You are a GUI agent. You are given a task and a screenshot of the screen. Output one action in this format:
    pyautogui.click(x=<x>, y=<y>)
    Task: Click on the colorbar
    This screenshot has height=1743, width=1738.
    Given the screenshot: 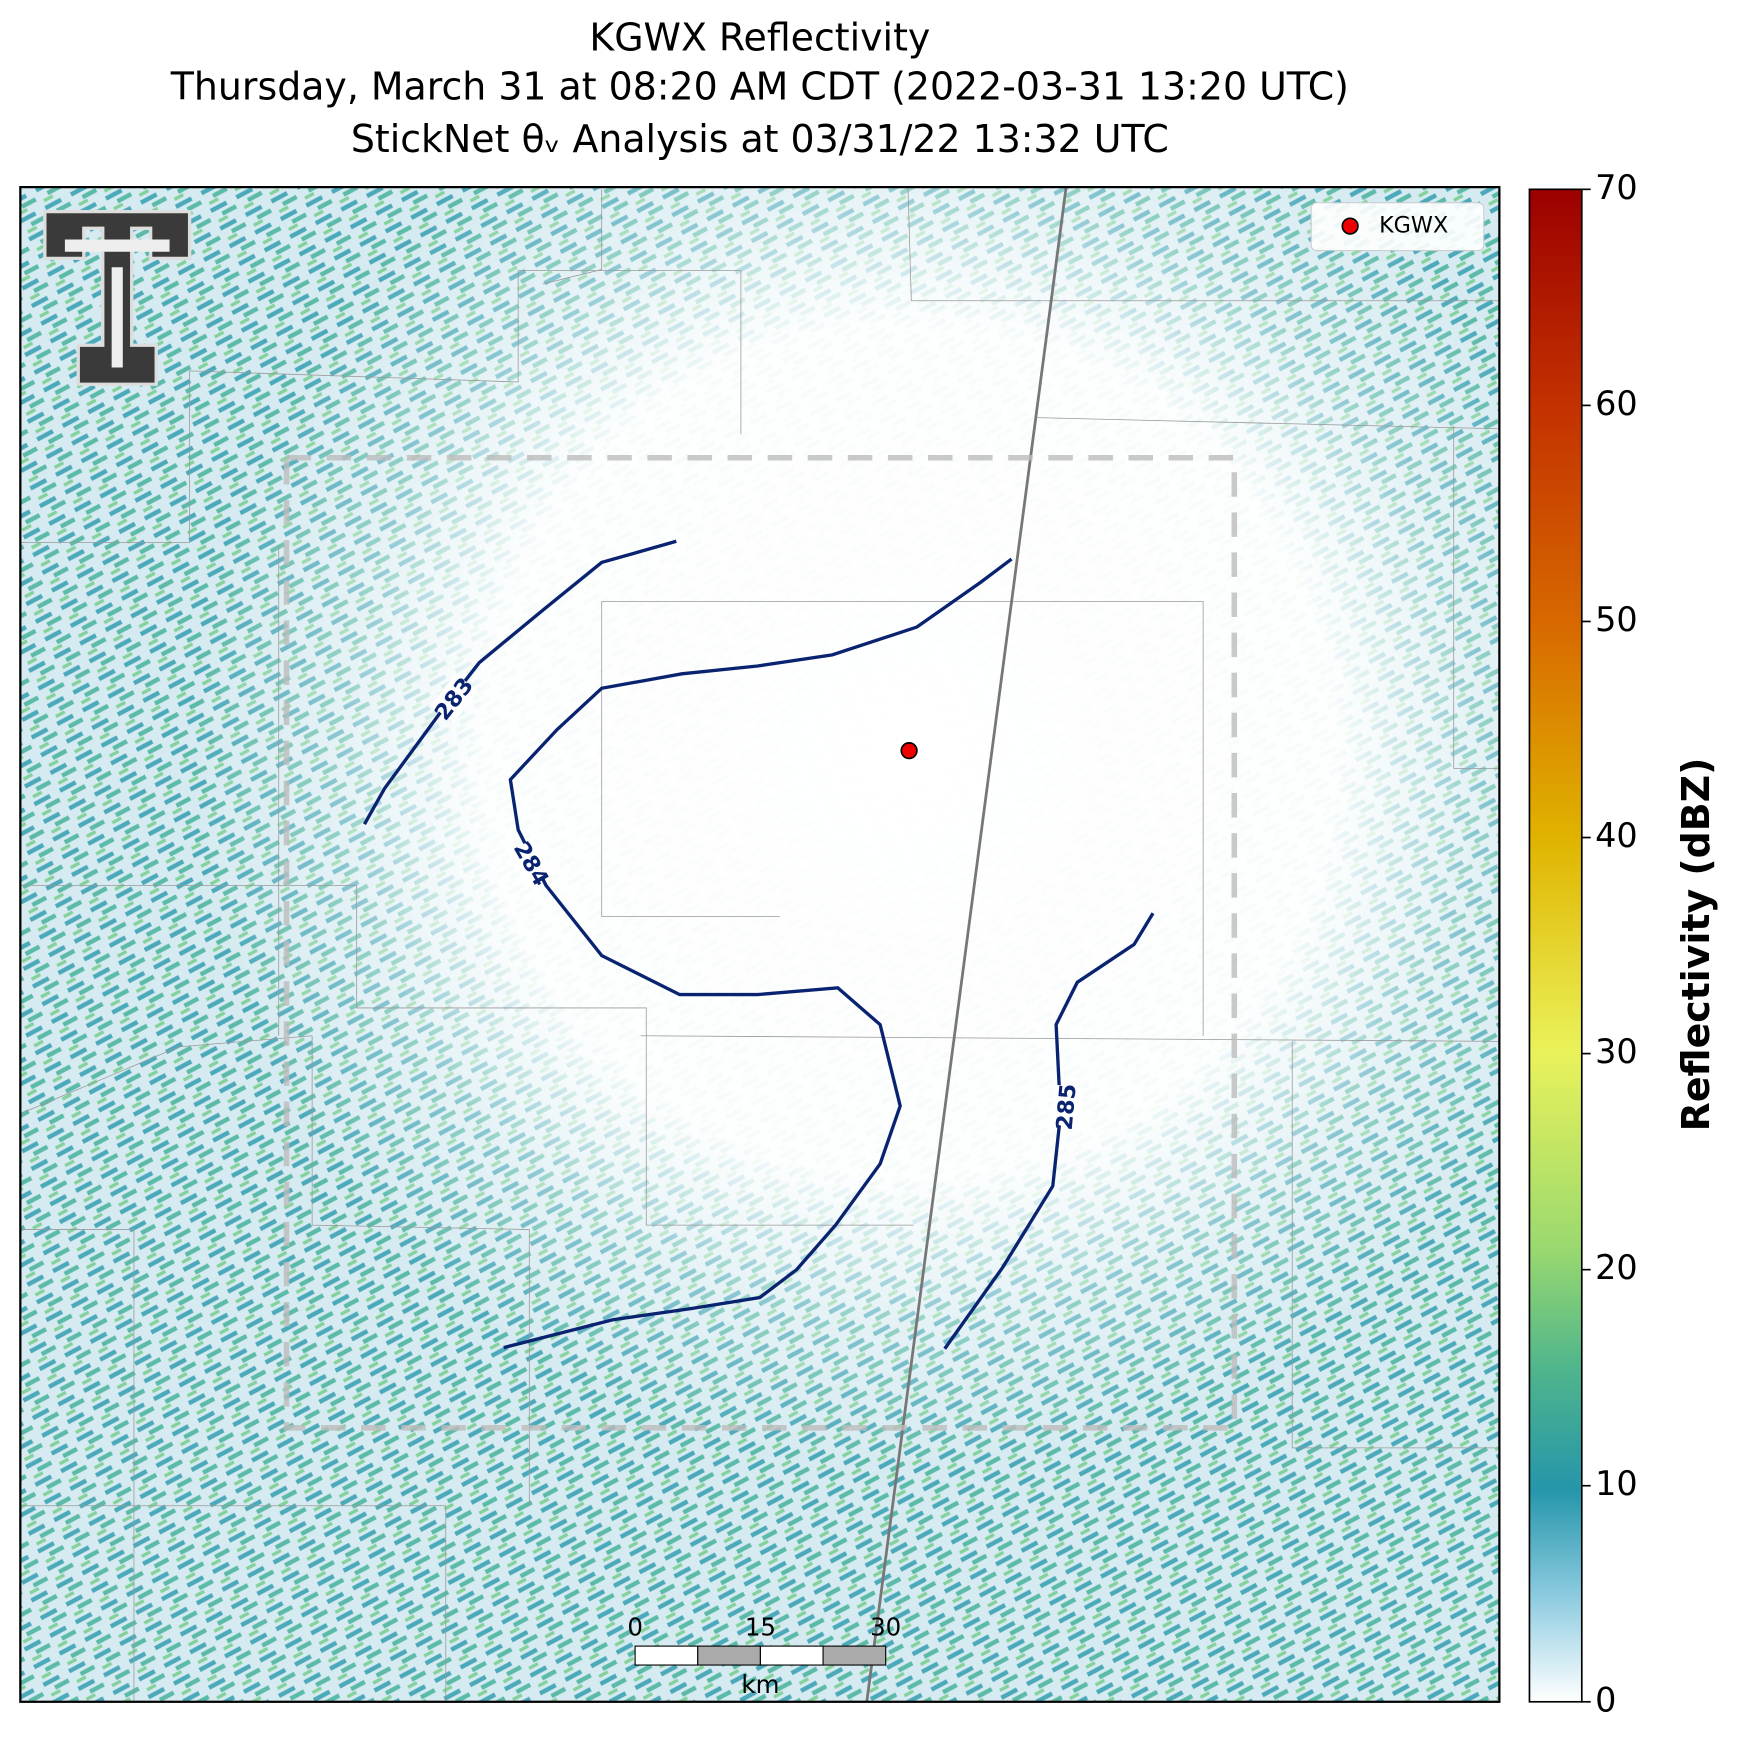 What is the action you would take?
    pyautogui.click(x=1555, y=945)
    